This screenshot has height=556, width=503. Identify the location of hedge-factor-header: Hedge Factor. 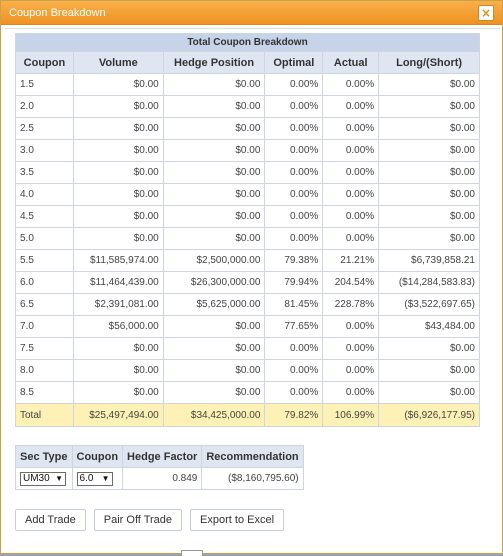
(162, 456).